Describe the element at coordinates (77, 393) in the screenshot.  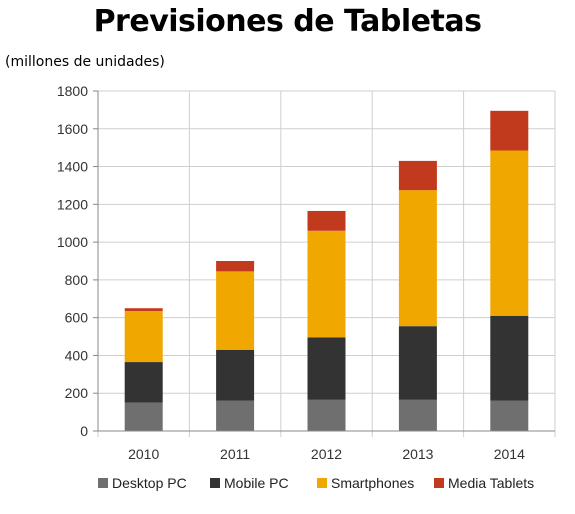
I see `y-tick-label: 200` at that location.